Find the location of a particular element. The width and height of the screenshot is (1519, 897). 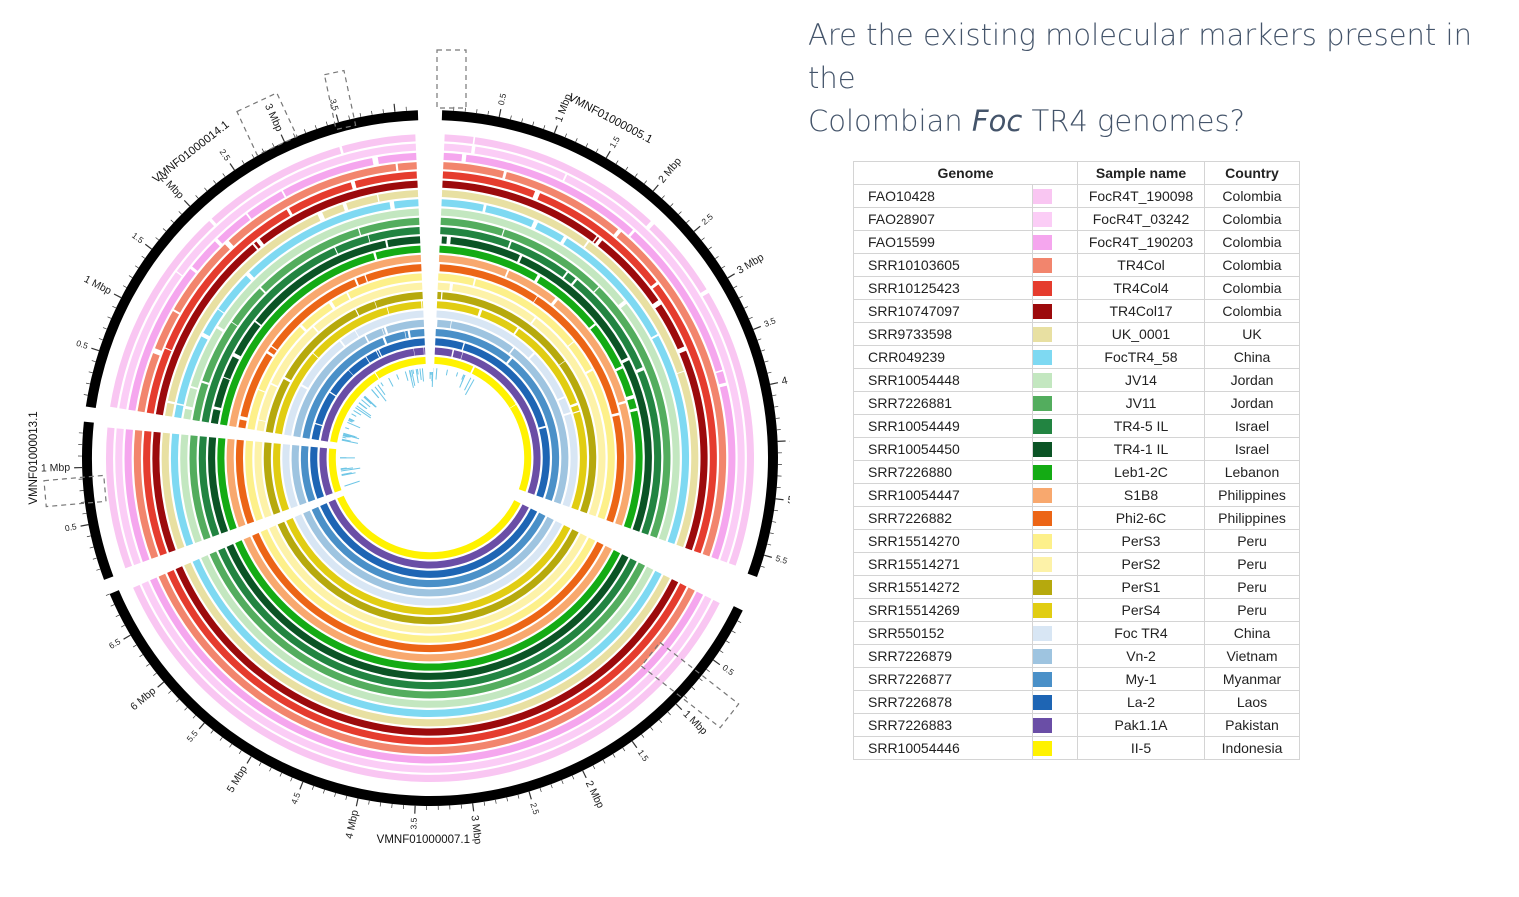

sample-name: FocR4T_190203 is located at coordinates (1141, 242).